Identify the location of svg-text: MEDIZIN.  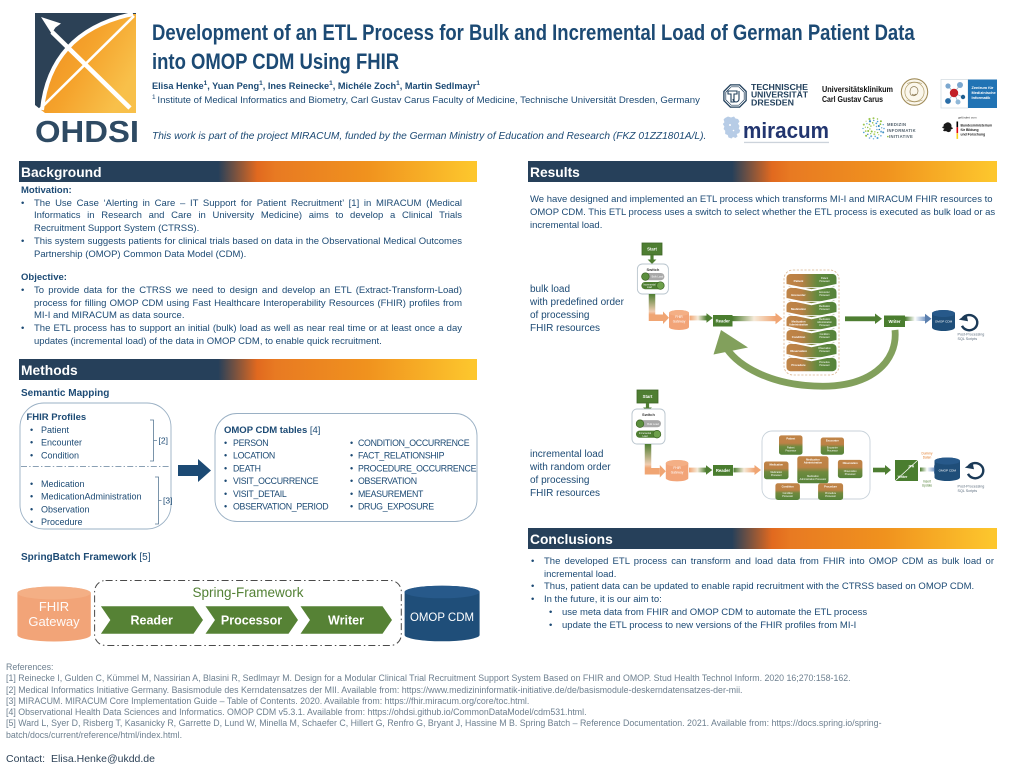
(896, 124).